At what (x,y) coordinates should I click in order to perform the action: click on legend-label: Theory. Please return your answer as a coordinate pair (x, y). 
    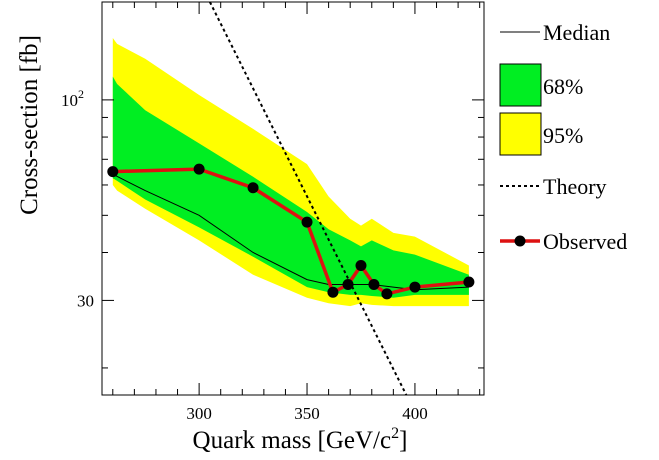
    Looking at the image, I should click on (575, 186).